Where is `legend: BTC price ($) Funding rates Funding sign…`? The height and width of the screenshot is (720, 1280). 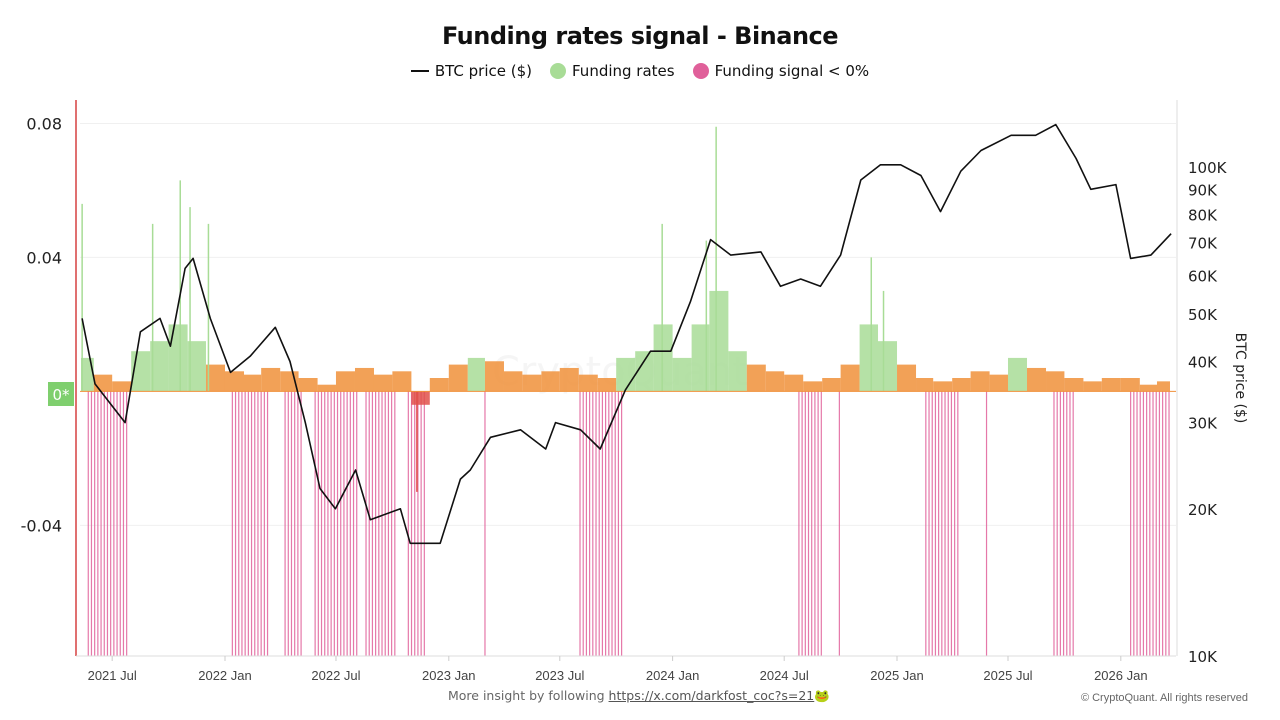 legend: BTC price ($) Funding rates Funding sign… is located at coordinates (640, 71).